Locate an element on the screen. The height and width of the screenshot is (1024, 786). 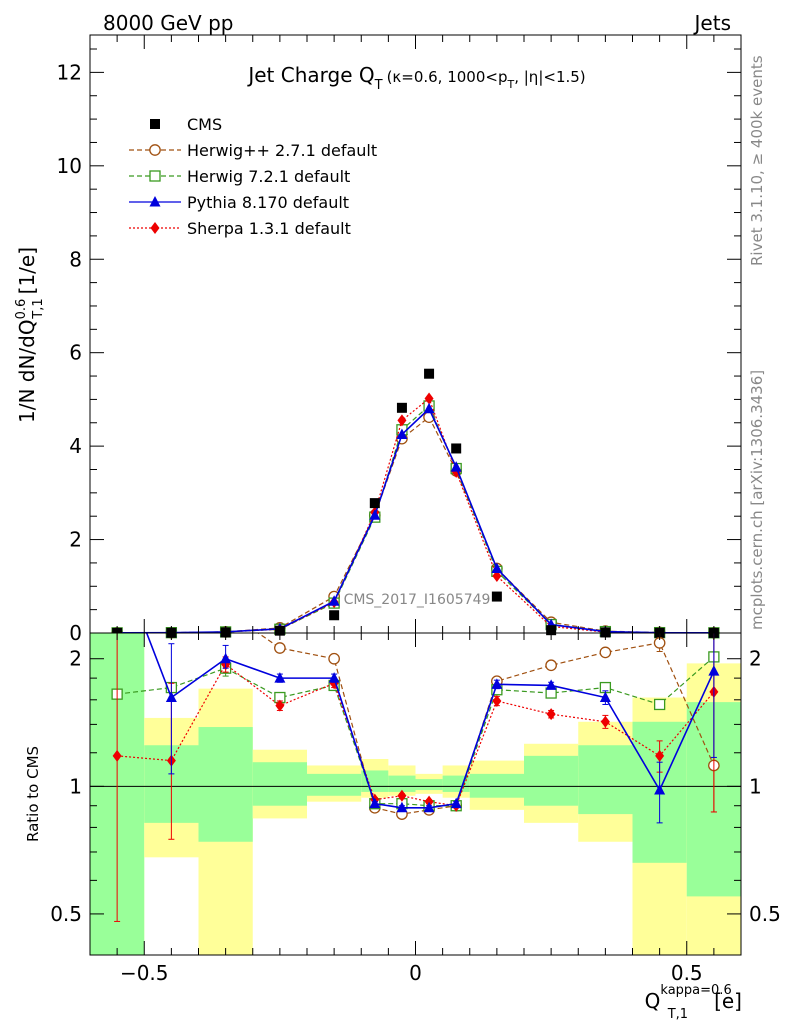
ratio-line-herwig-2-7-1-default is located at coordinates (486, 724).